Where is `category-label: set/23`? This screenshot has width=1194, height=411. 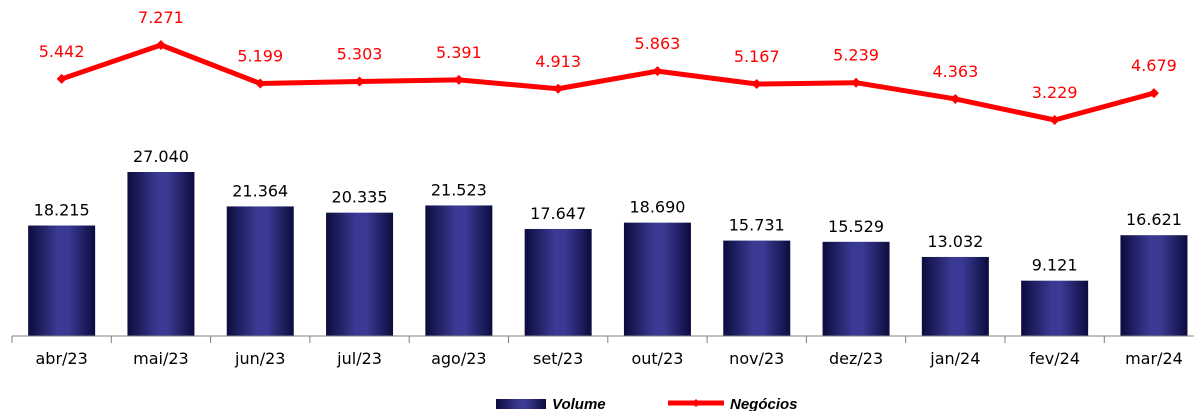 category-label: set/23 is located at coordinates (558, 358).